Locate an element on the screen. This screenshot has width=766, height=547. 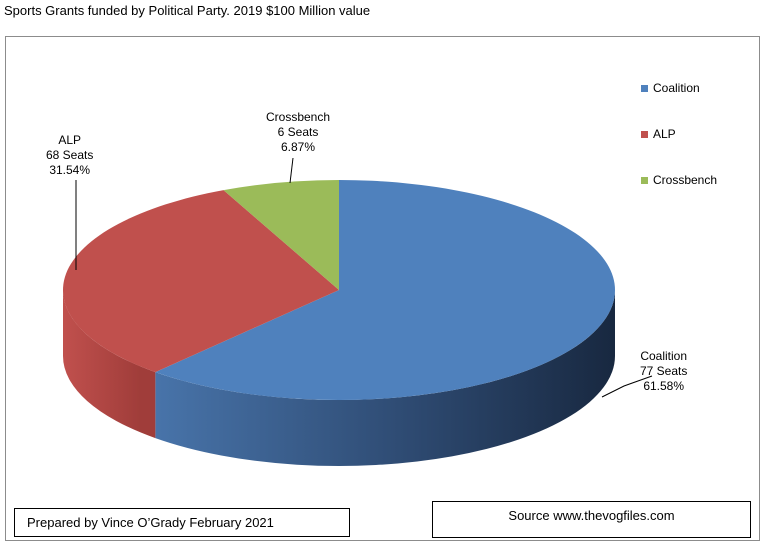
legend-item-coalition: Coalition is located at coordinates (679, 88).